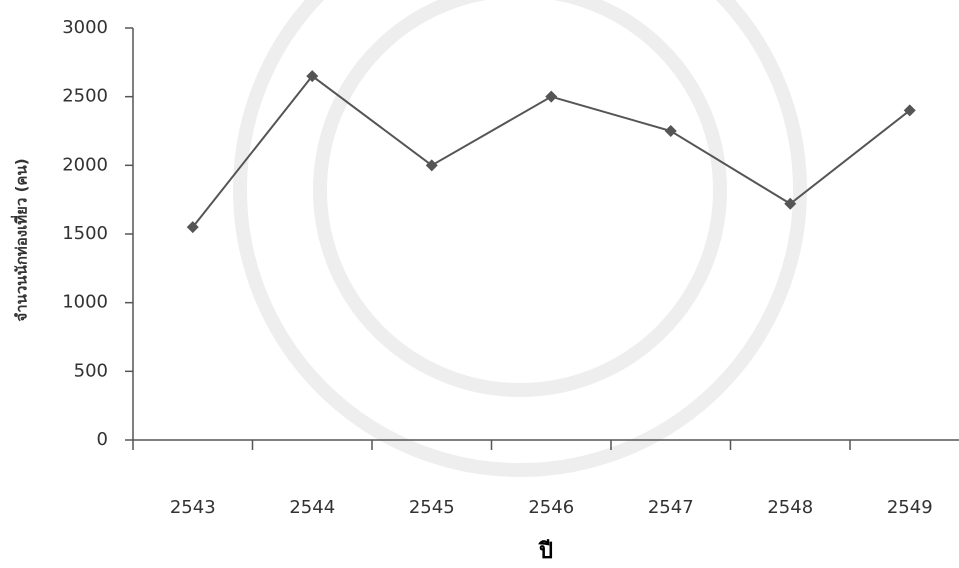 The height and width of the screenshot is (568, 959). Describe the element at coordinates (85, 164) in the screenshot. I see `y-tick-label: 2000` at that location.